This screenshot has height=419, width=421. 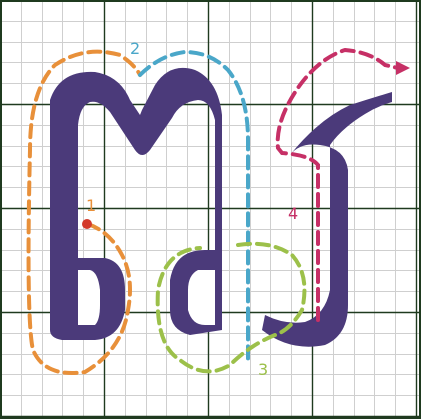 I want to click on stroke-2-label: 2, so click(x=135, y=48).